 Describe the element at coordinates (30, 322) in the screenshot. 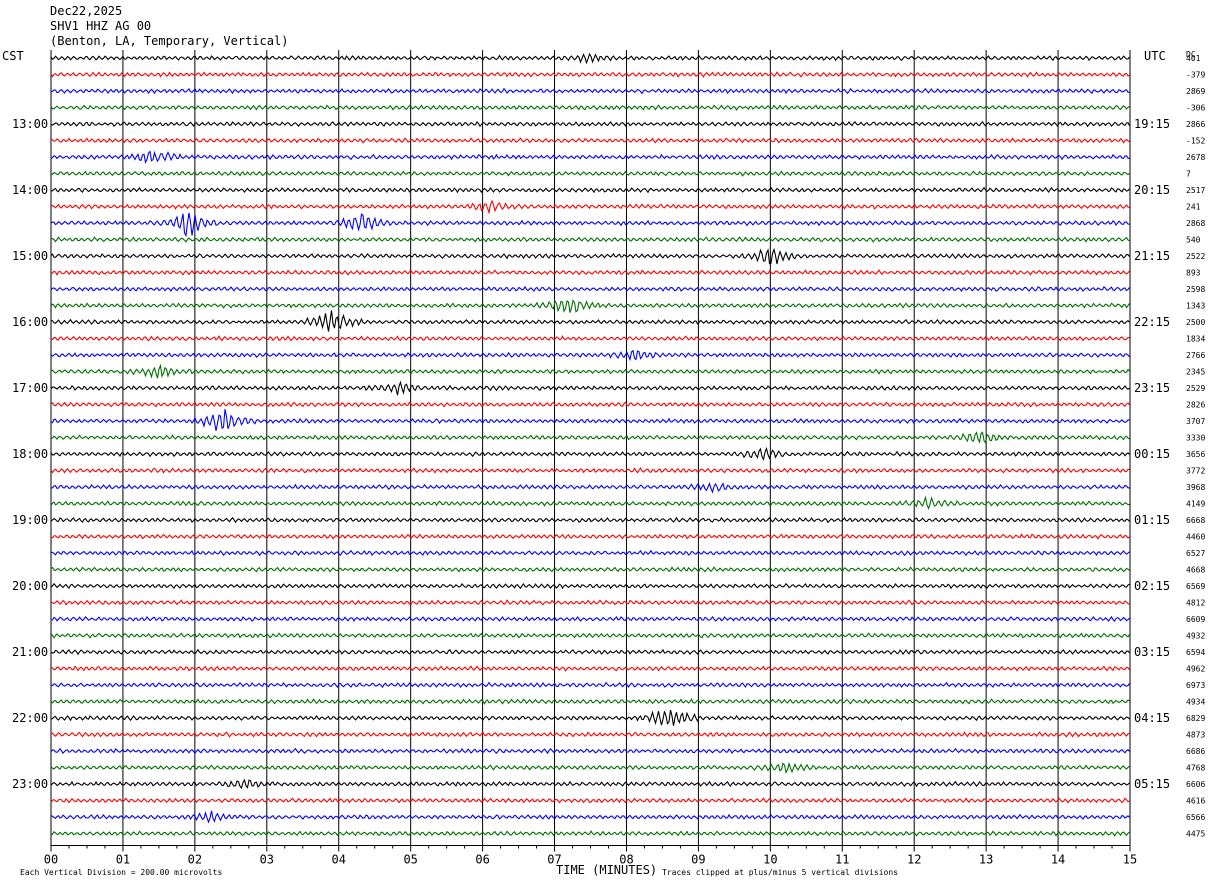

I see `left-hour-label: 16:00` at that location.